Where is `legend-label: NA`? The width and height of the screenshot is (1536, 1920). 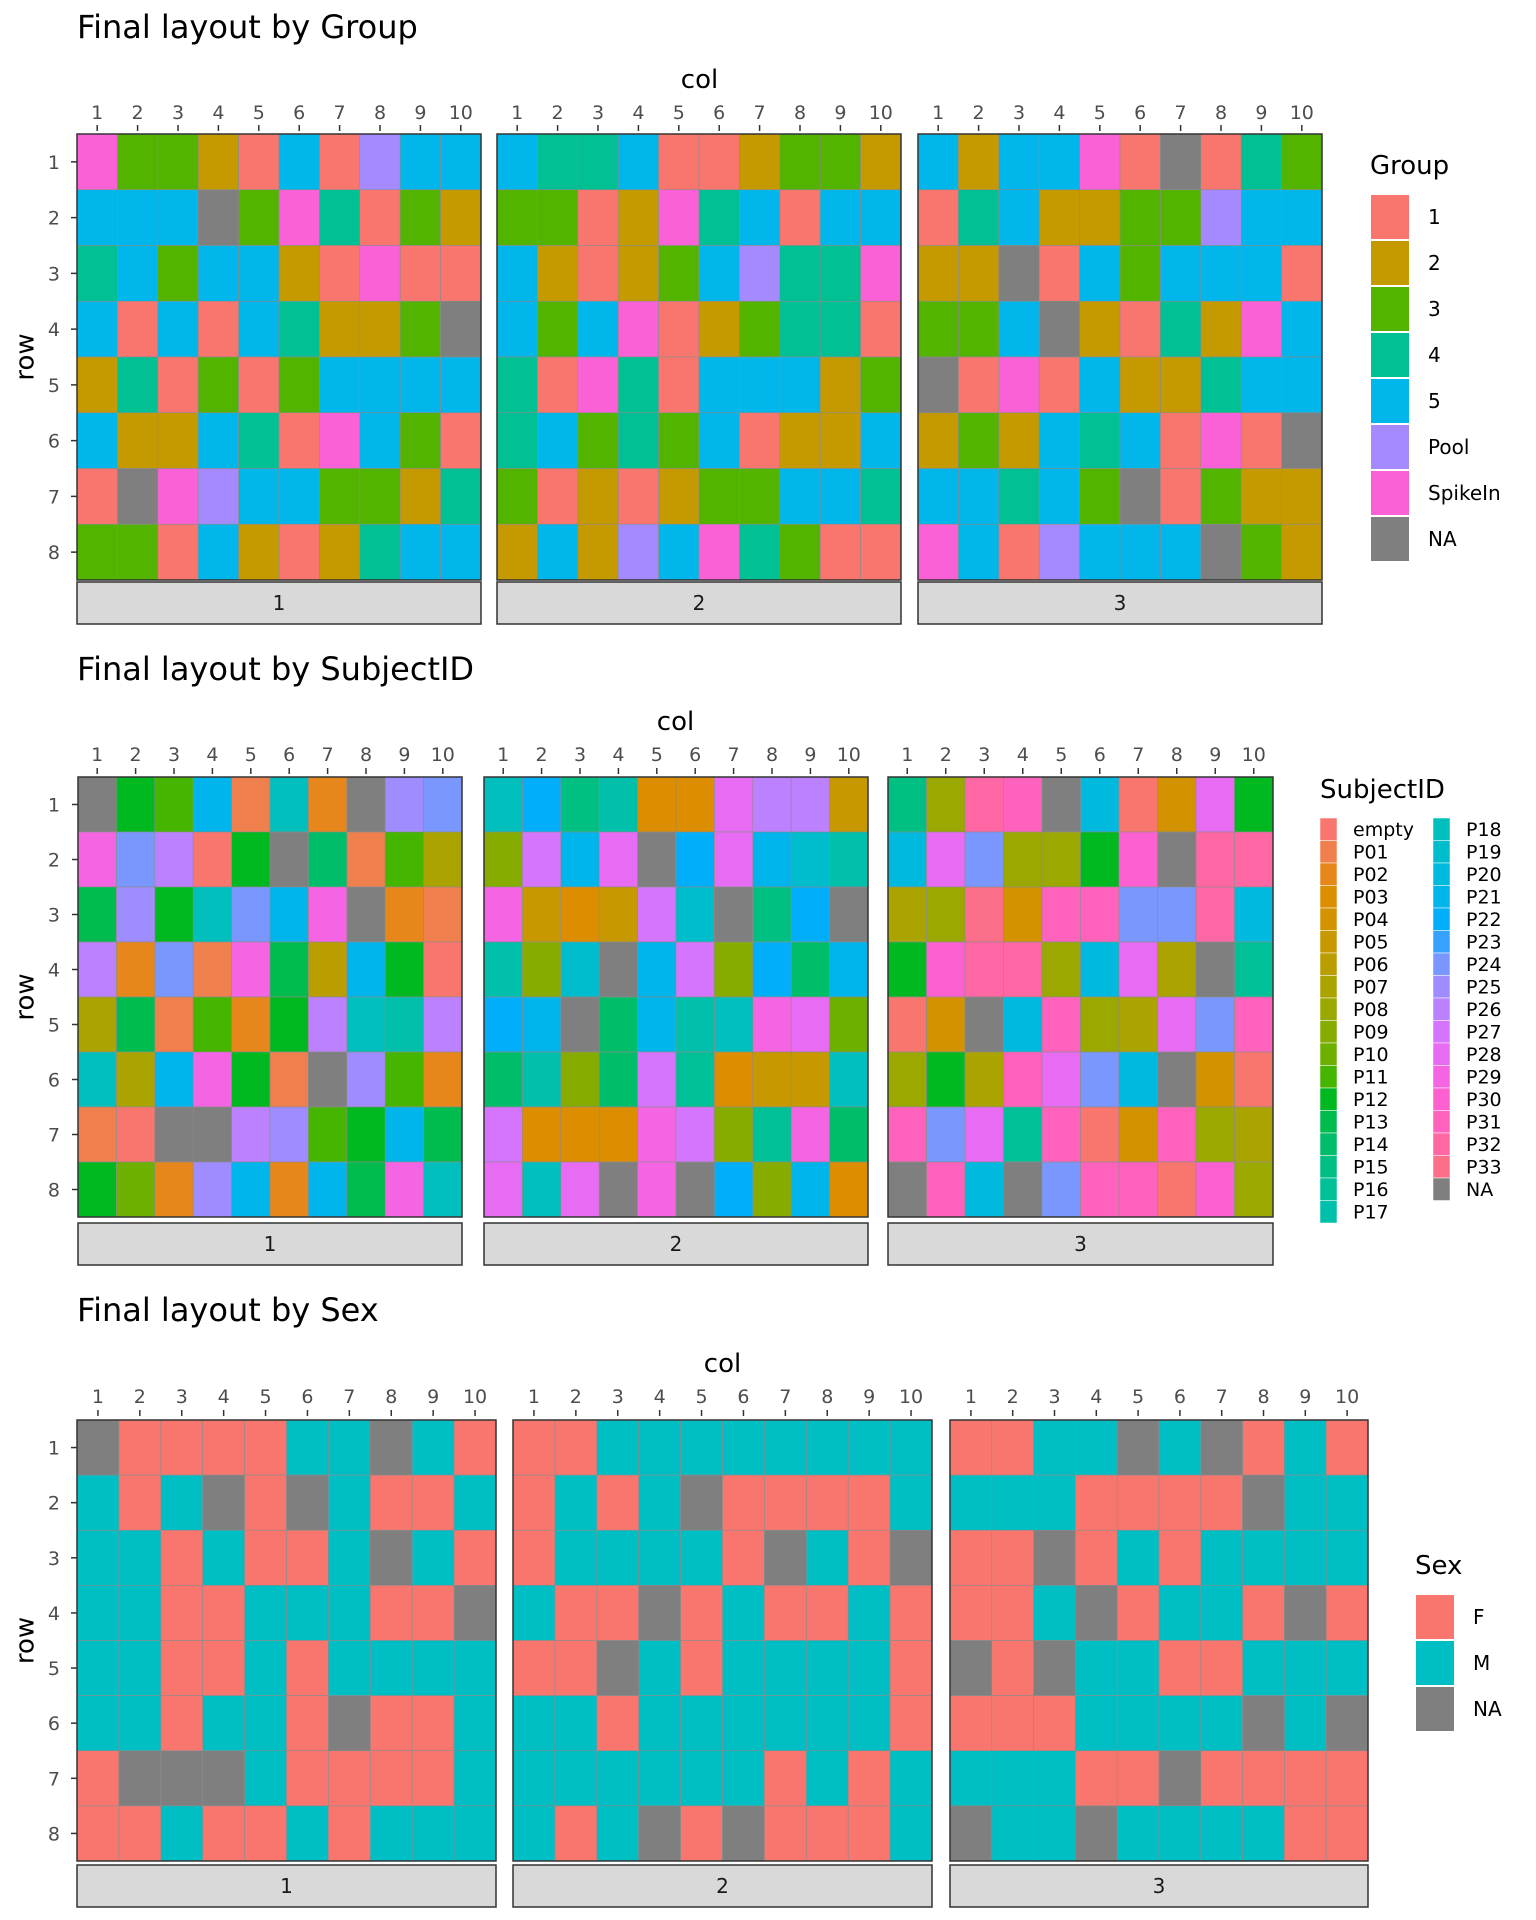
legend-label: NA is located at coordinates (1487, 1709).